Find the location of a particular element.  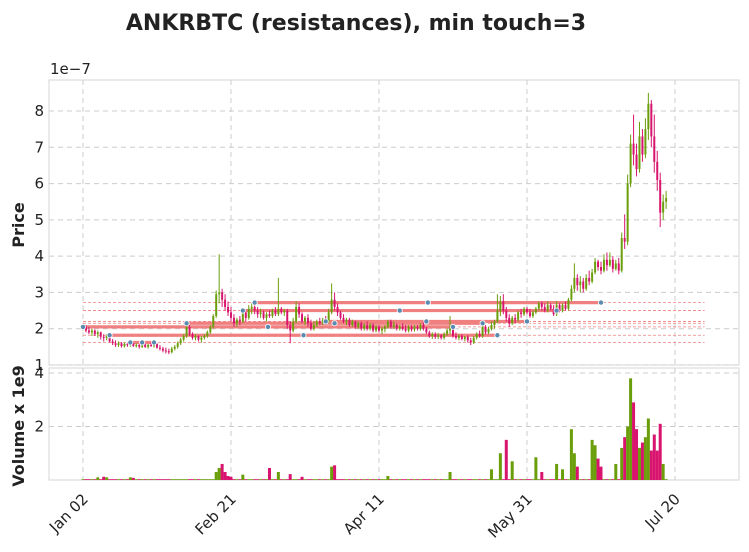

price-tick-label: 3 is located at coordinates (39, 292).